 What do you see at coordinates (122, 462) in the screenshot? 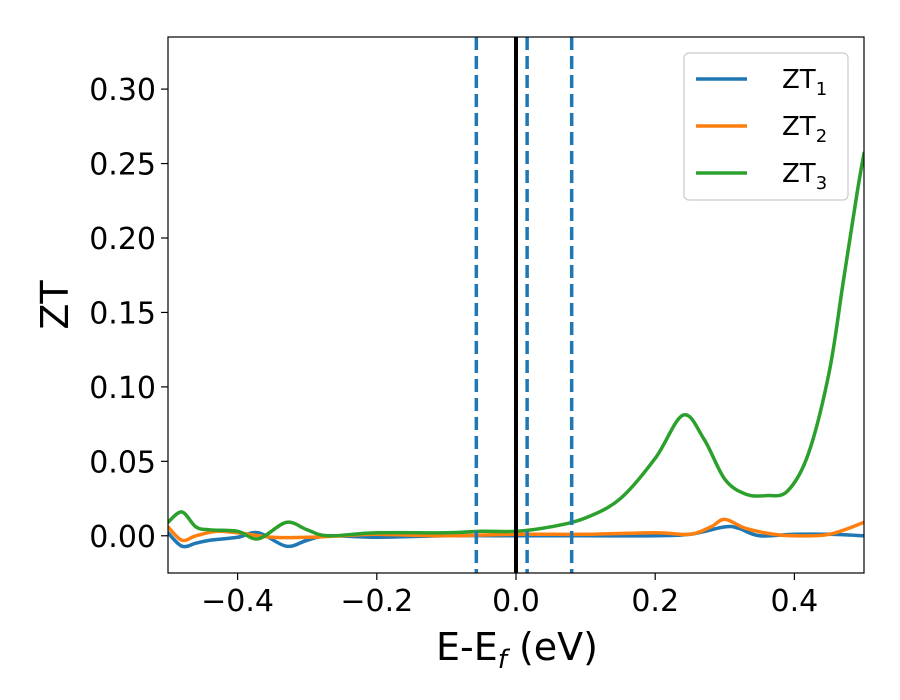
I see `y-tick-label: 0.05` at bounding box center [122, 462].